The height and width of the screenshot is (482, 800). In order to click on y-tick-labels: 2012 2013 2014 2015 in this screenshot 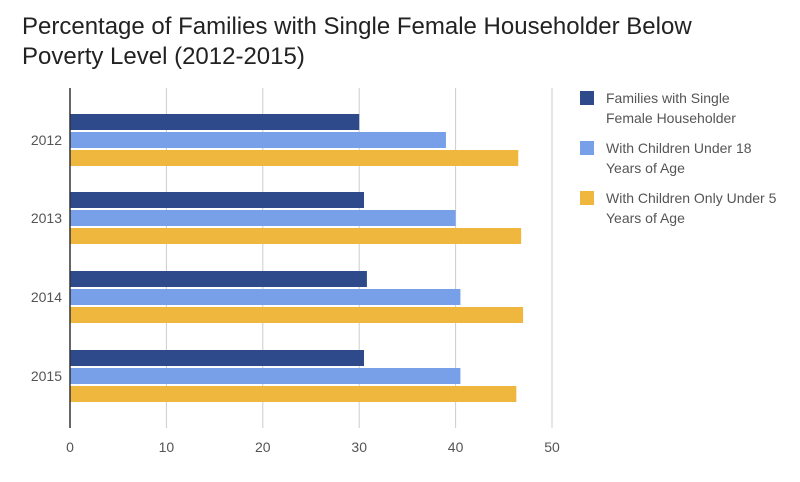, I will do `click(46, 258)`.